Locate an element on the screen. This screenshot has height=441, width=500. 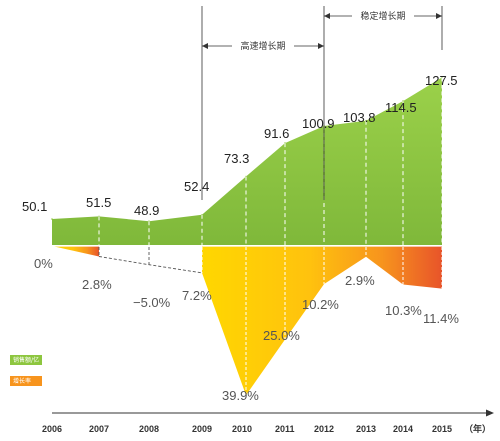
sales-label-2015: 127.5 is located at coordinates (441, 80).